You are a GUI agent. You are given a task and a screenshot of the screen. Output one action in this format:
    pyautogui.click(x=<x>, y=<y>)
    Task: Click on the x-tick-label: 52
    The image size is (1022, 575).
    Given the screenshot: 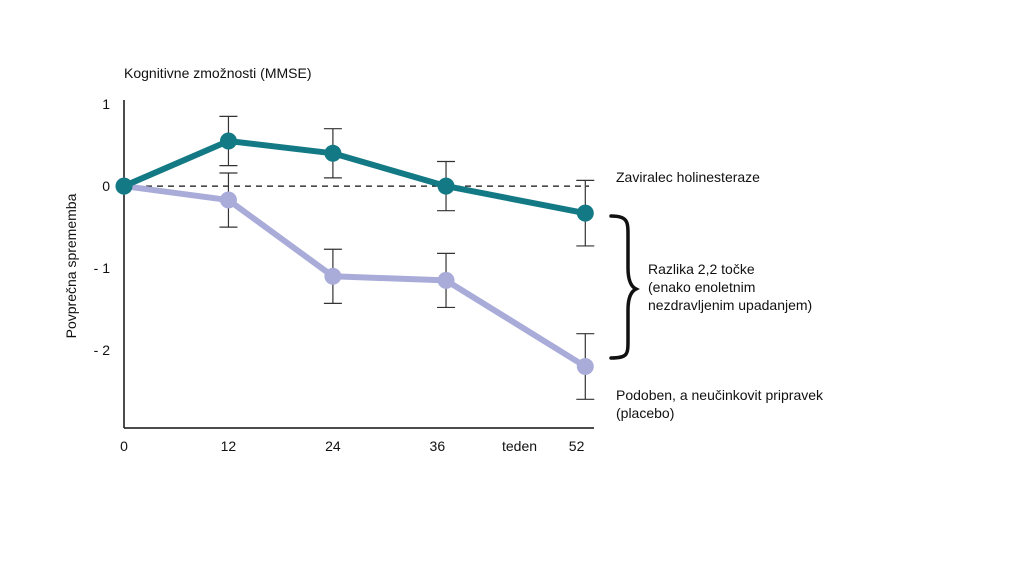 What is the action you would take?
    pyautogui.click(x=577, y=446)
    